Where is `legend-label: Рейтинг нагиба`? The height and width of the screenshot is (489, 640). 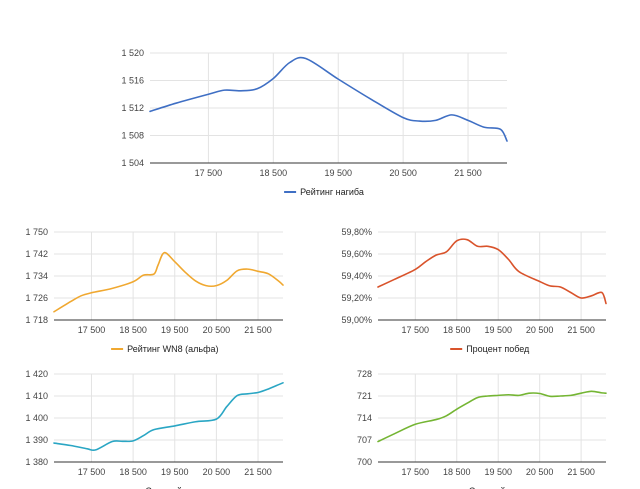 legend-label: Рейтинг нагиба is located at coordinates (332, 192).